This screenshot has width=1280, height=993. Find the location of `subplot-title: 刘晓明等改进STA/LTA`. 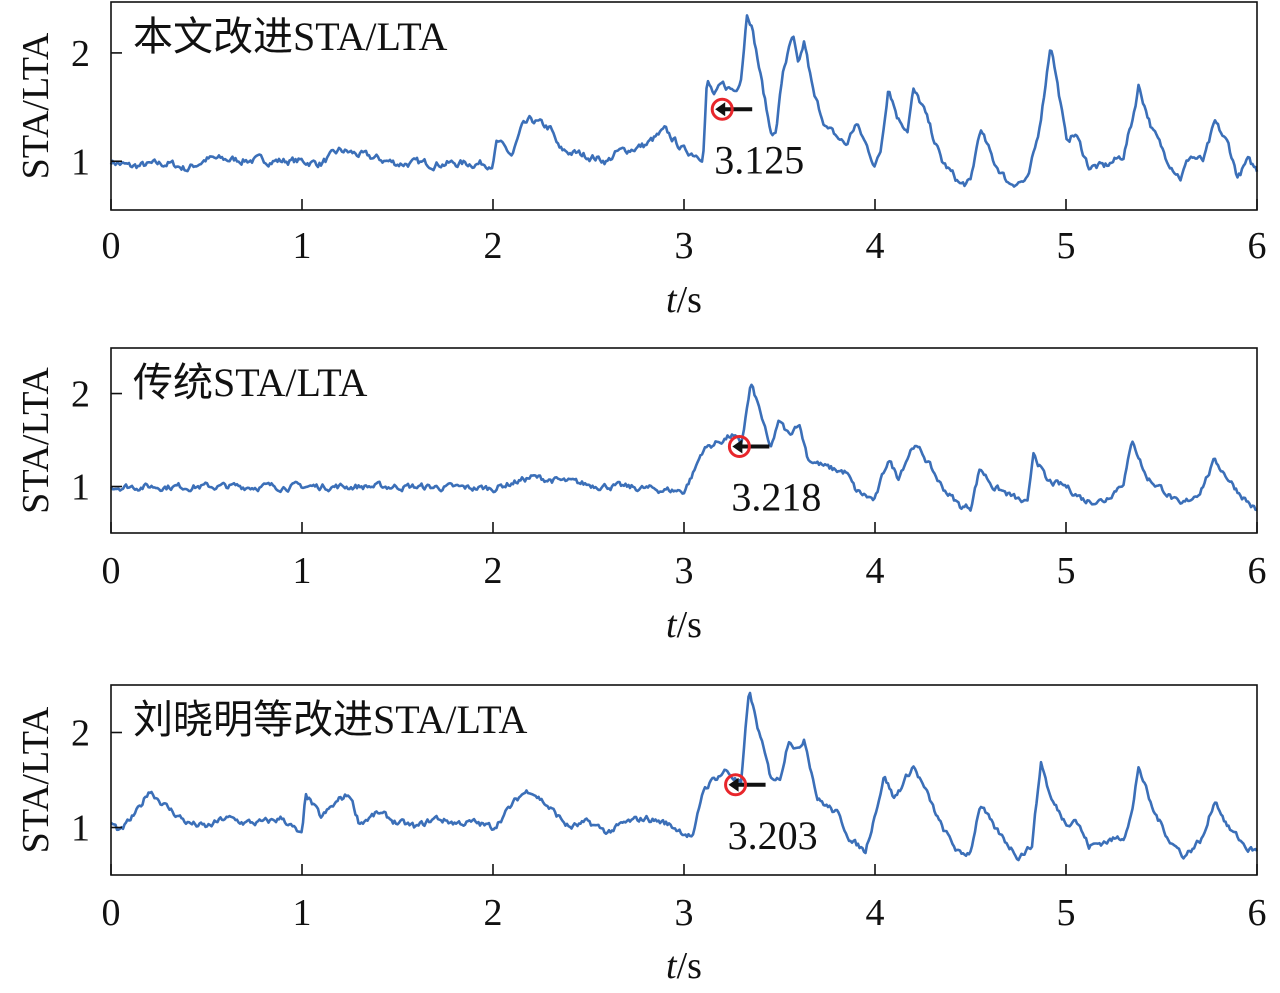

subplot-title: 刘晓明等改进STA/LTA is located at coordinates (330, 719).